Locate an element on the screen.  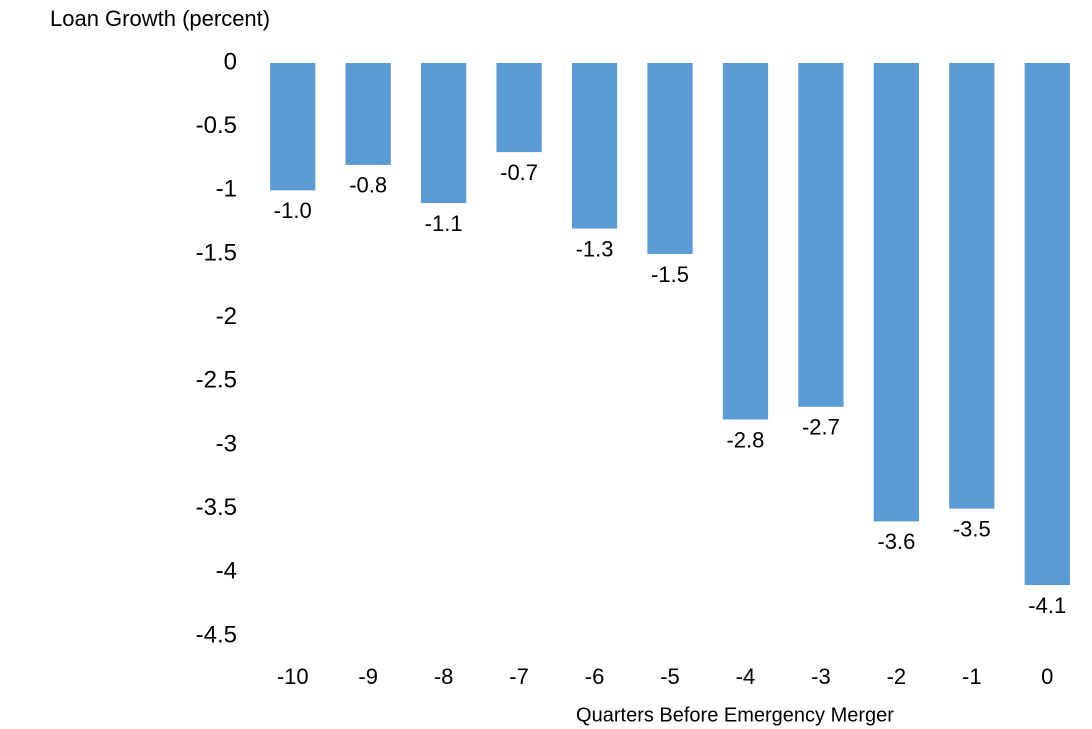
y-tick-label: -3 is located at coordinates (226, 443).